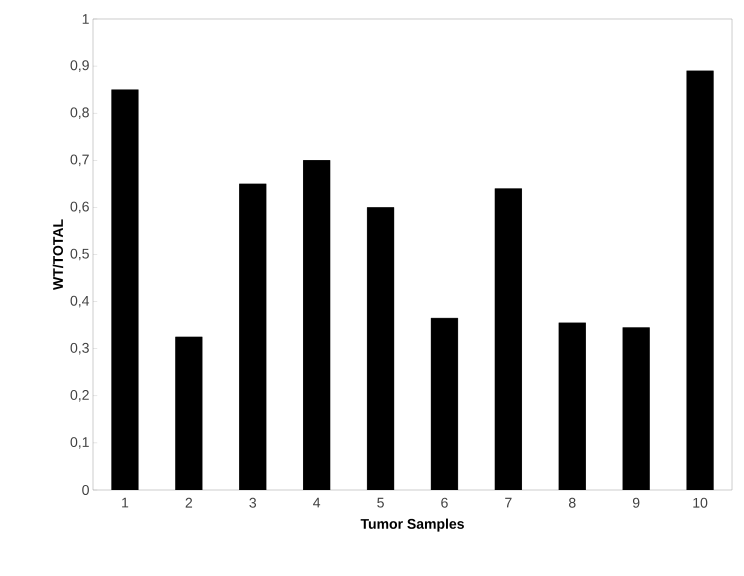 The height and width of the screenshot is (576, 744). I want to click on x-axis-title: Tumor Samples, so click(412, 525).